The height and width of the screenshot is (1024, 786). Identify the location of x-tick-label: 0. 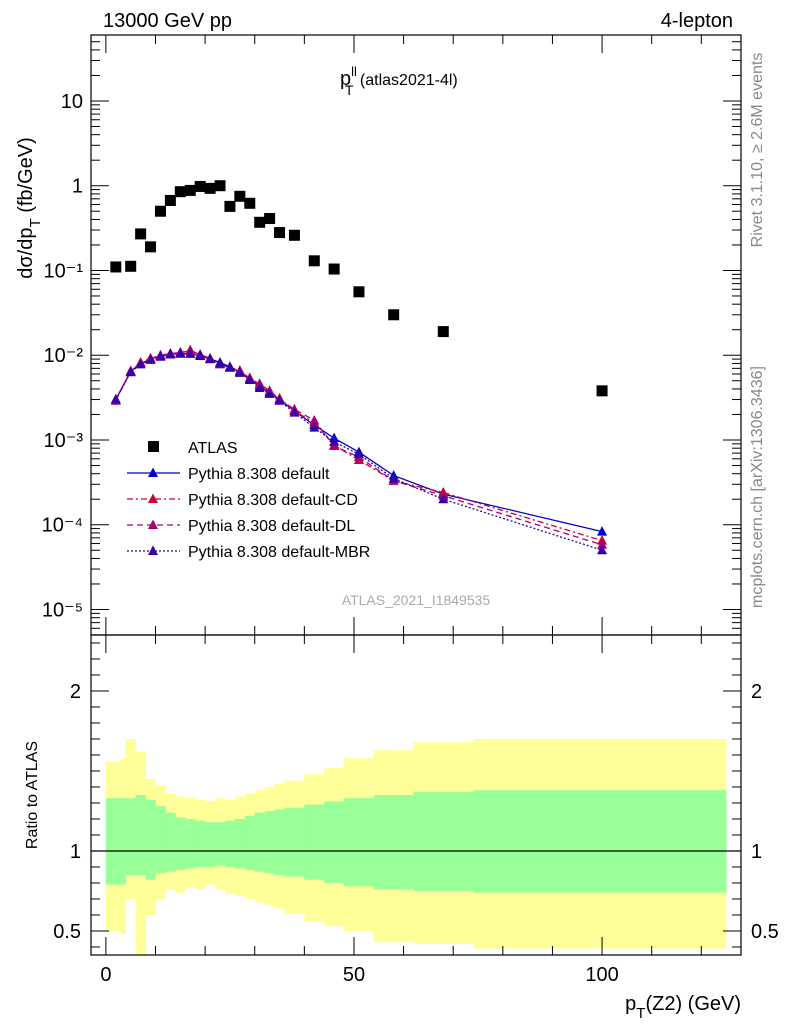
(105, 975).